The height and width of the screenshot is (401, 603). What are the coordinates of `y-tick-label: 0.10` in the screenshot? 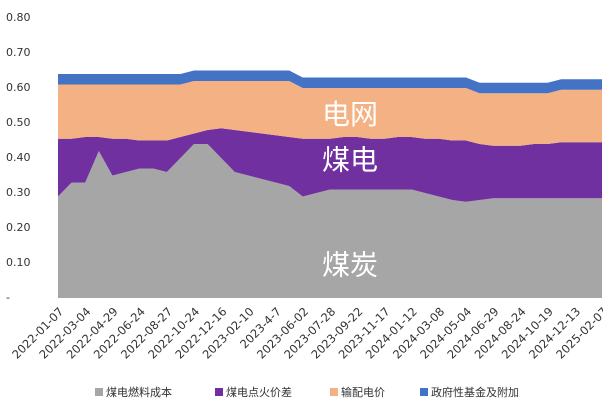 It's located at (18, 262).